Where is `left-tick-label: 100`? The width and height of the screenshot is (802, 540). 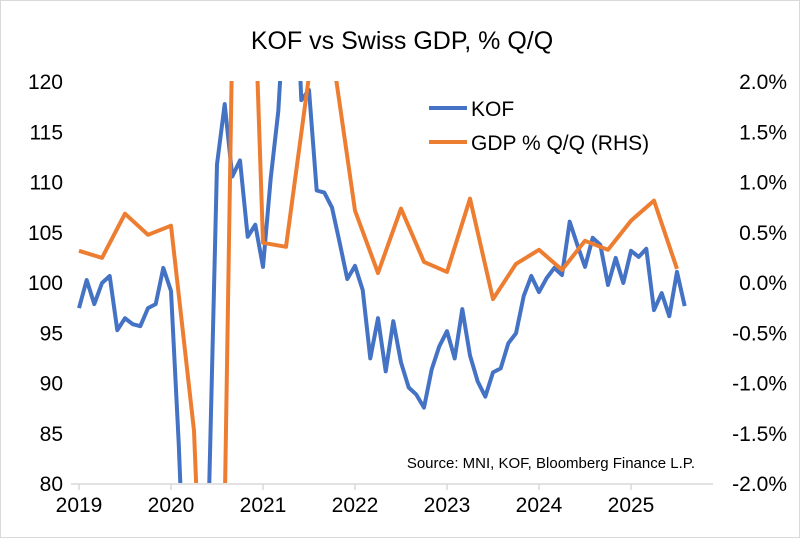
left-tick-label: 100 is located at coordinates (45, 283).